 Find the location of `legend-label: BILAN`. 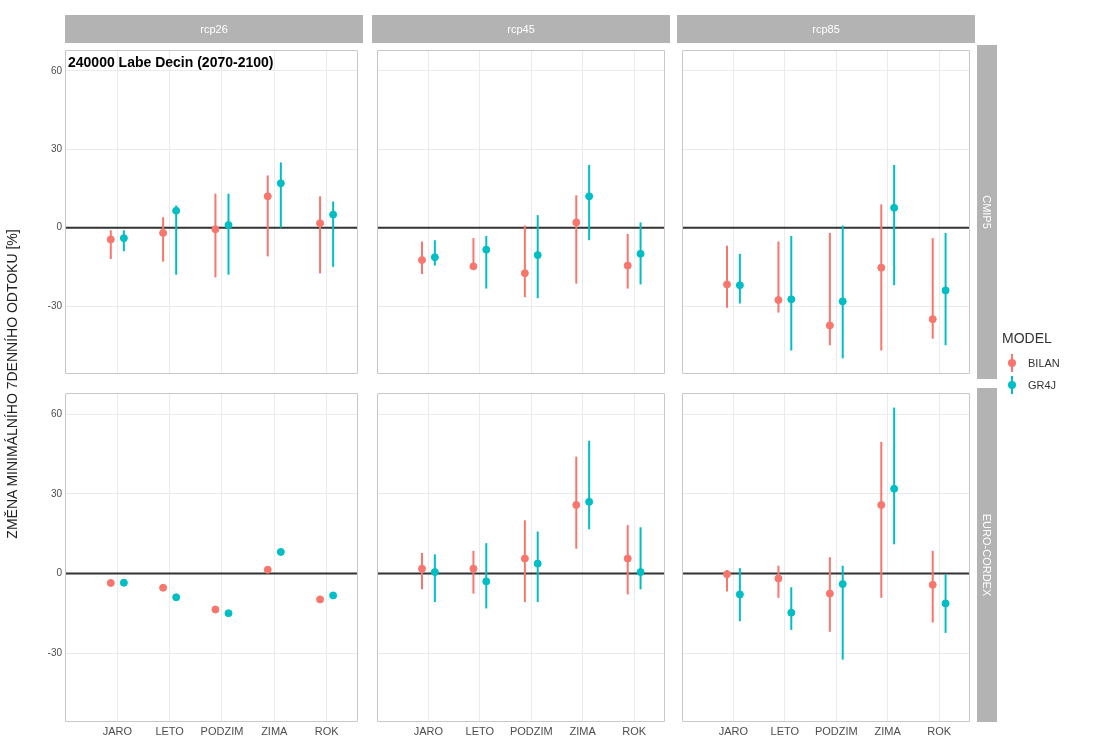

legend-label: BILAN is located at coordinates (1044, 363).